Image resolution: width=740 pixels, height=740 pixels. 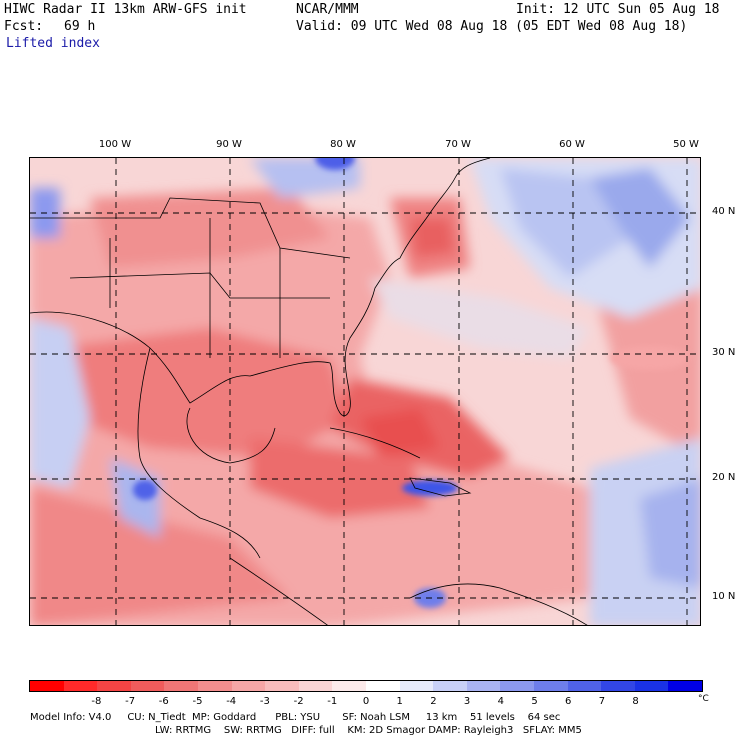 What do you see at coordinates (433, 701) in the screenshot?
I see `colorbar-tick-label: 2` at bounding box center [433, 701].